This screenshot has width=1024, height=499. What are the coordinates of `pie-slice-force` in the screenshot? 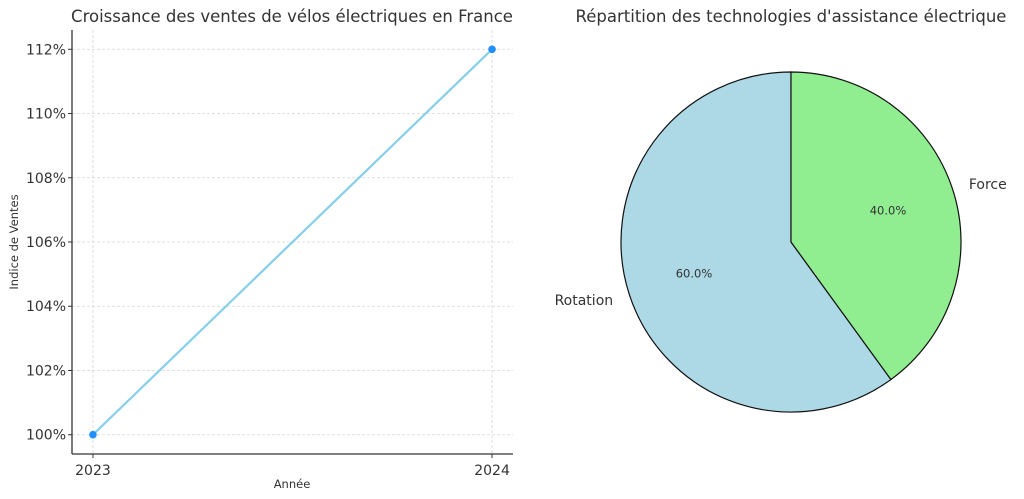 It's located at (876, 226).